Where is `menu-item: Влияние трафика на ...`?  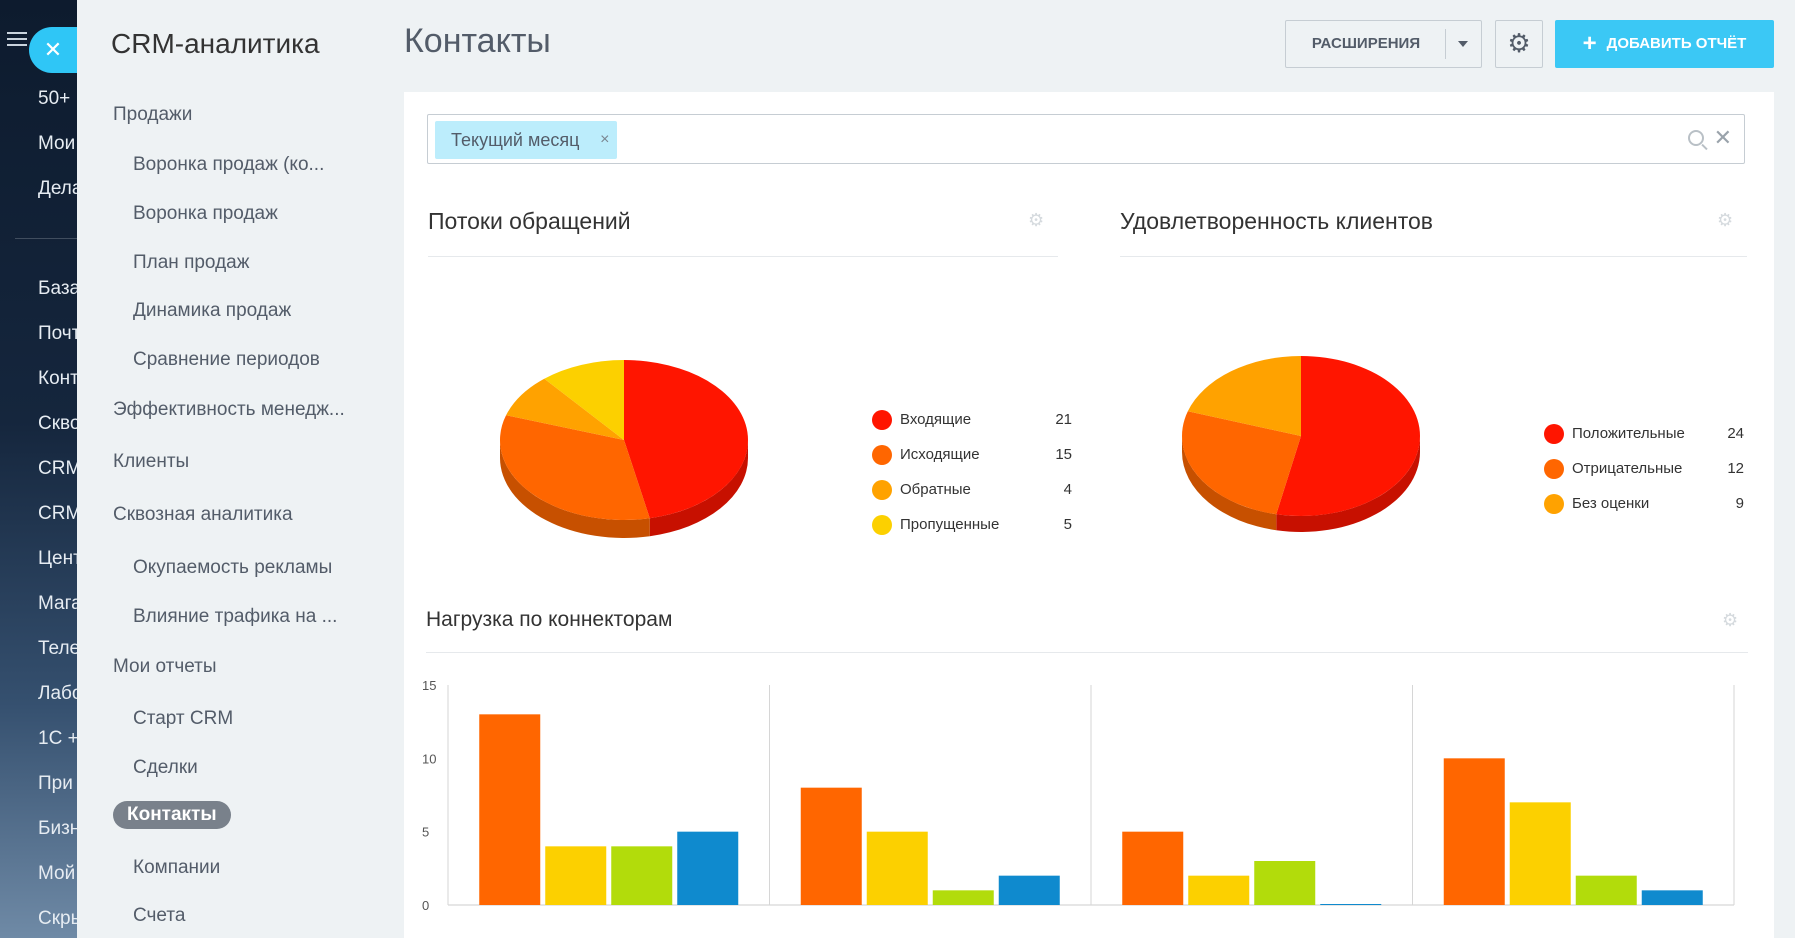
menu-item: Влияние трафика на ... is located at coordinates (235, 616).